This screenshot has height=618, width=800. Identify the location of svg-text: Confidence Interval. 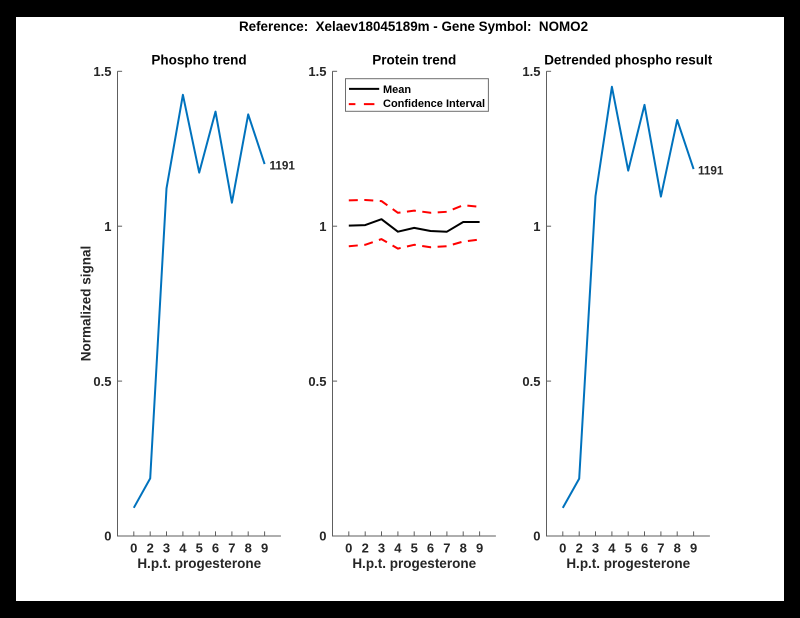
(434, 104).